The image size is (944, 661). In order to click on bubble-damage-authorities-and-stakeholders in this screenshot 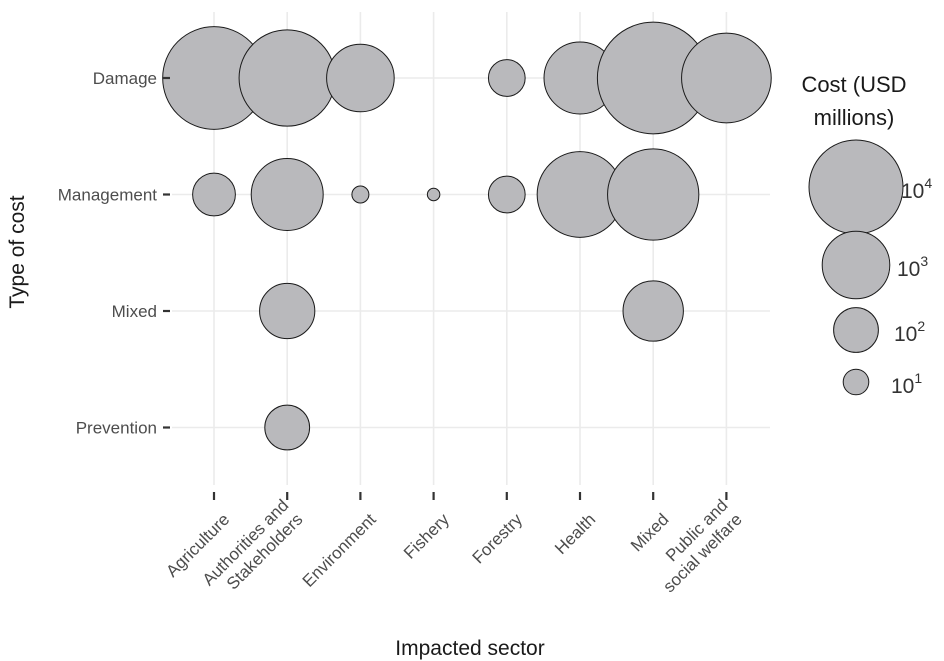, I will do `click(287, 78)`.